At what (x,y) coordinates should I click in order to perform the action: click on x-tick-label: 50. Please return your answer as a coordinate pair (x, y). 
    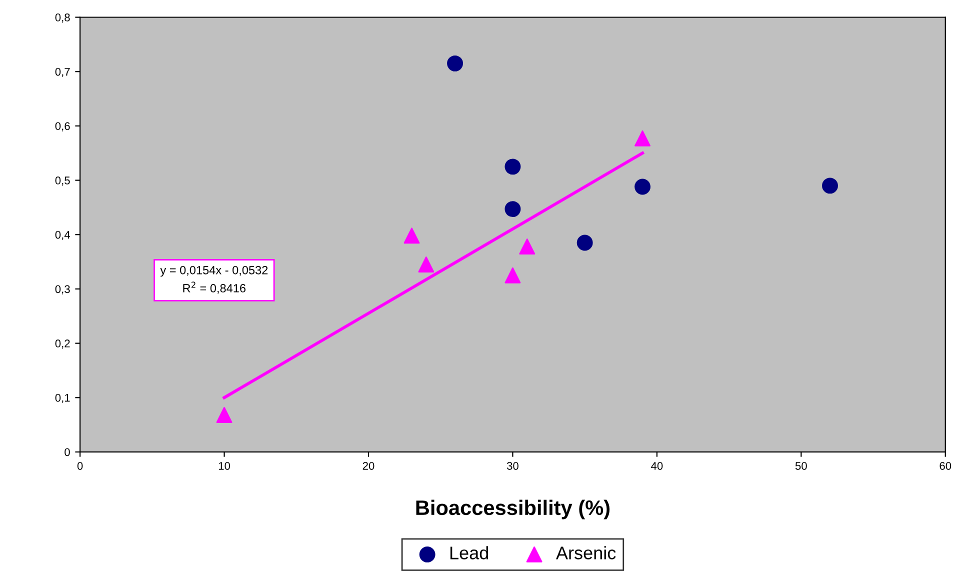
    Looking at the image, I should click on (801, 466).